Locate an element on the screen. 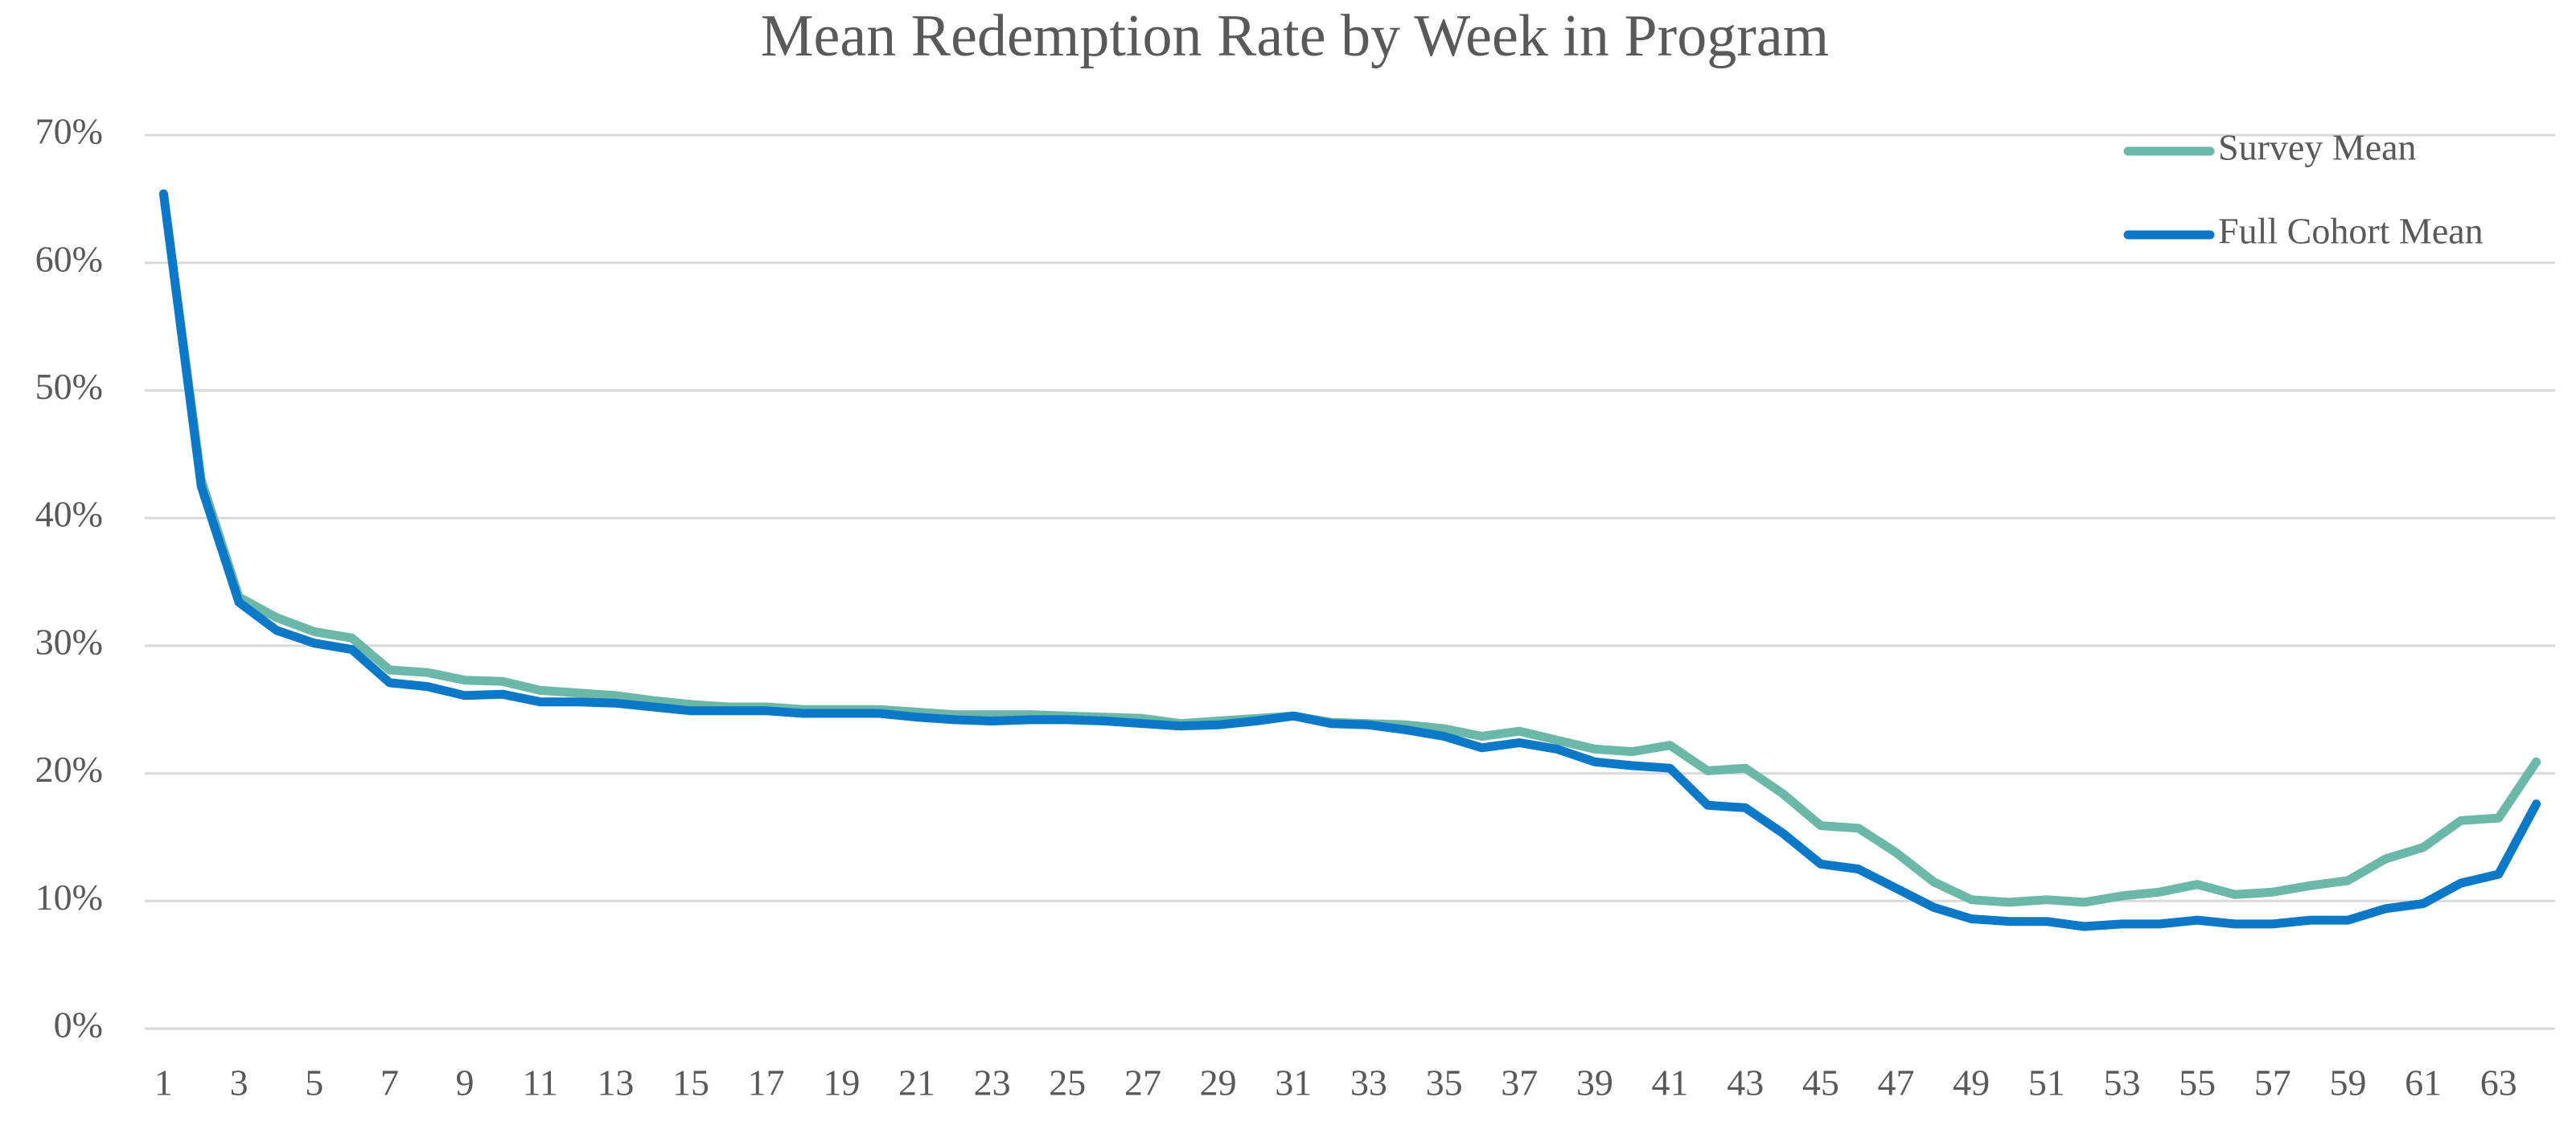  x-tick-label: 59 is located at coordinates (2347, 1082).